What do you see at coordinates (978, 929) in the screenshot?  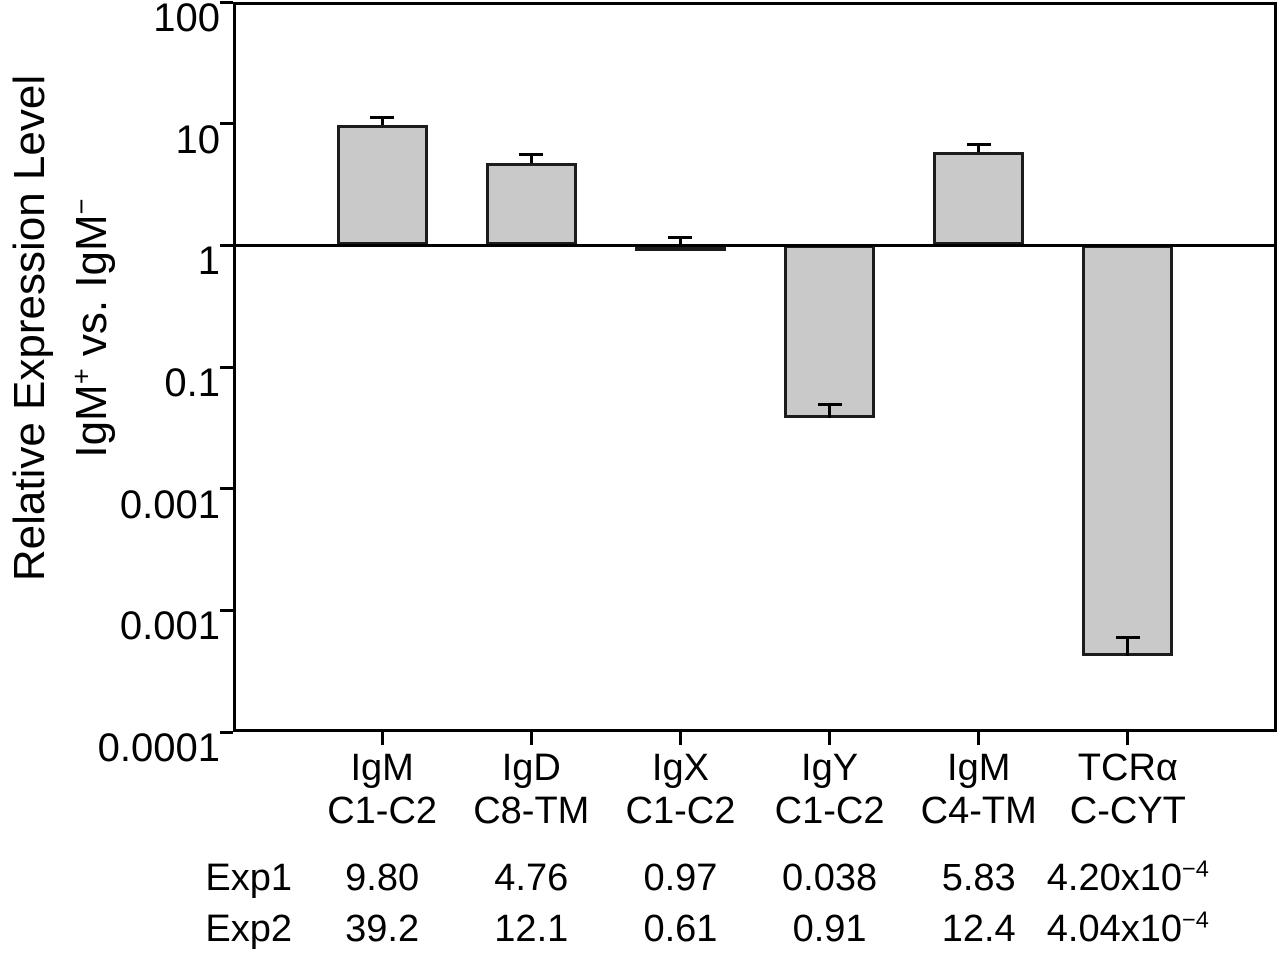 I see `table-cell: 12.4` at bounding box center [978, 929].